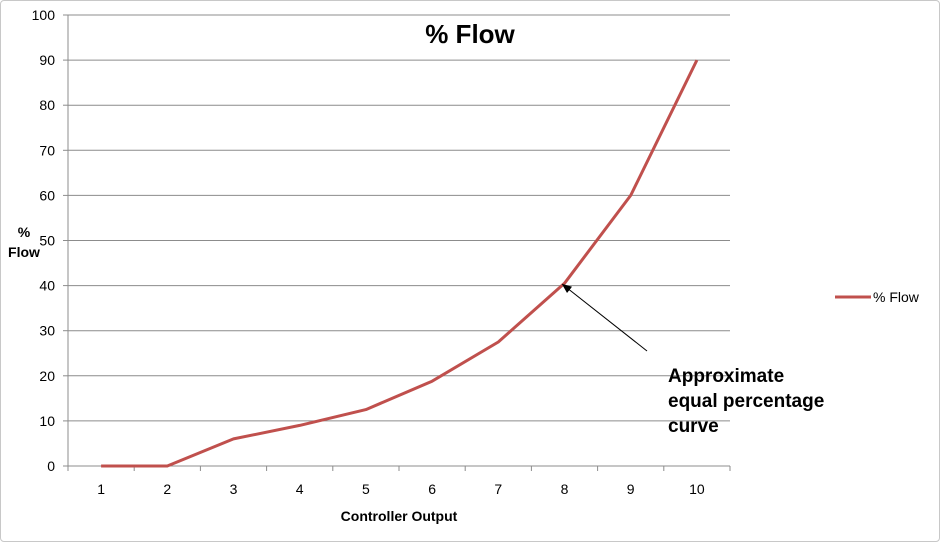 This screenshot has width=940, height=546. What do you see at coordinates (47, 241) in the screenshot?
I see `y-tick-label: 50` at bounding box center [47, 241].